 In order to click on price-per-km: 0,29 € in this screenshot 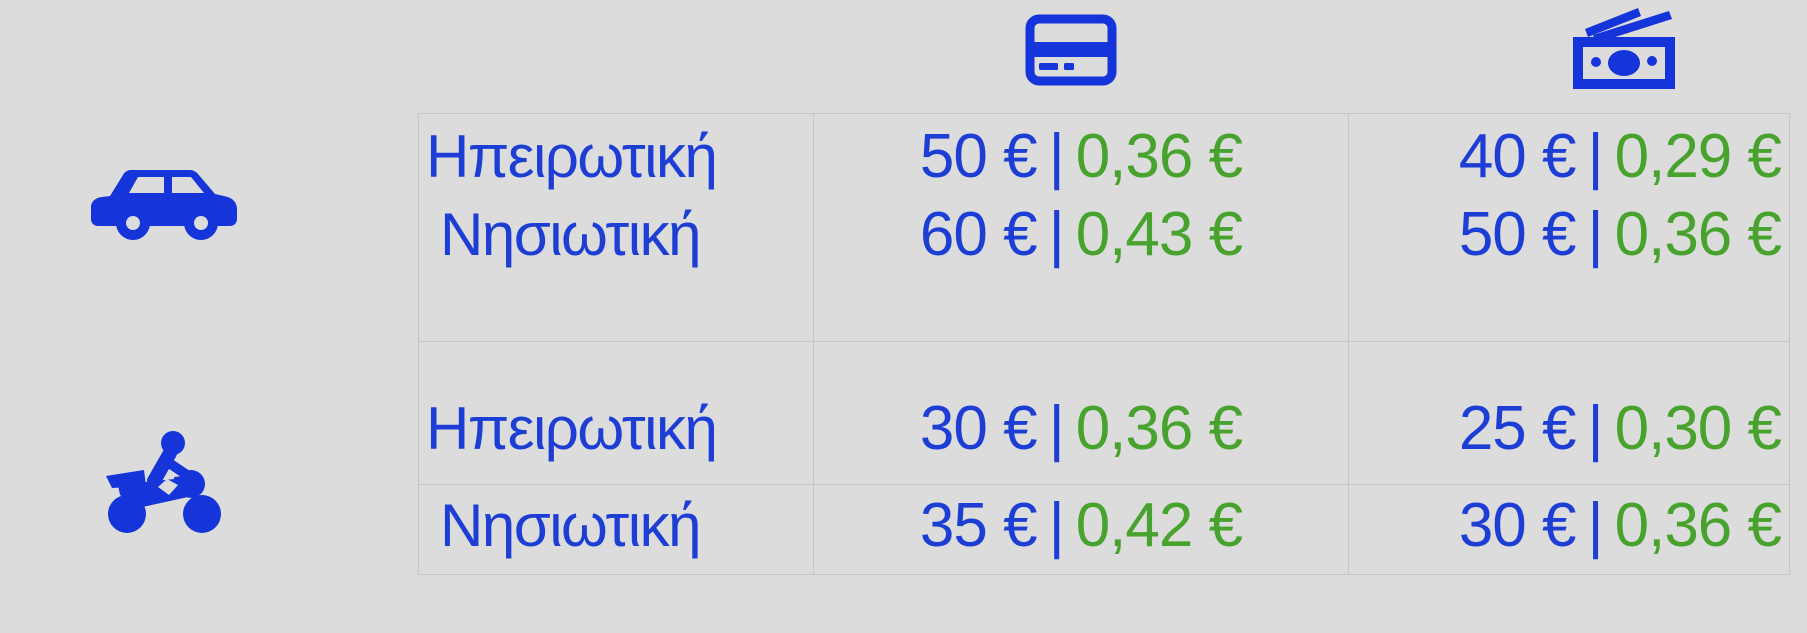, I will do `click(1698, 156)`.